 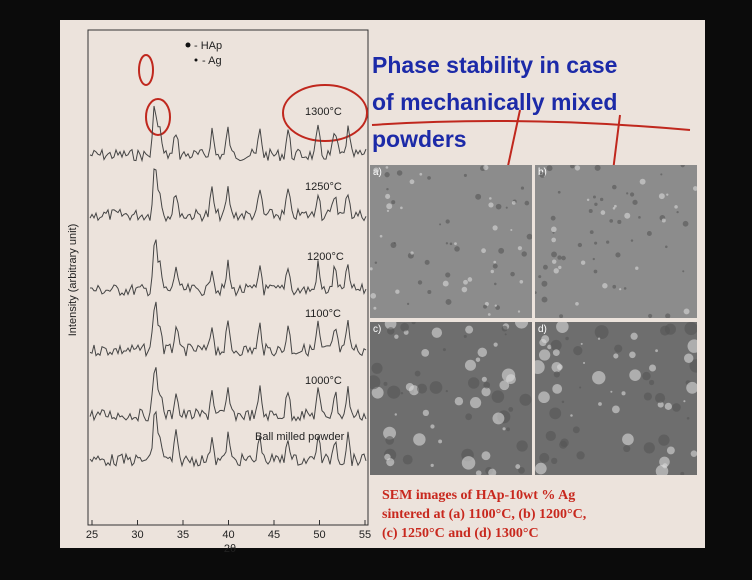 I want to click on curve-label: 1100°C, so click(x=323, y=314).